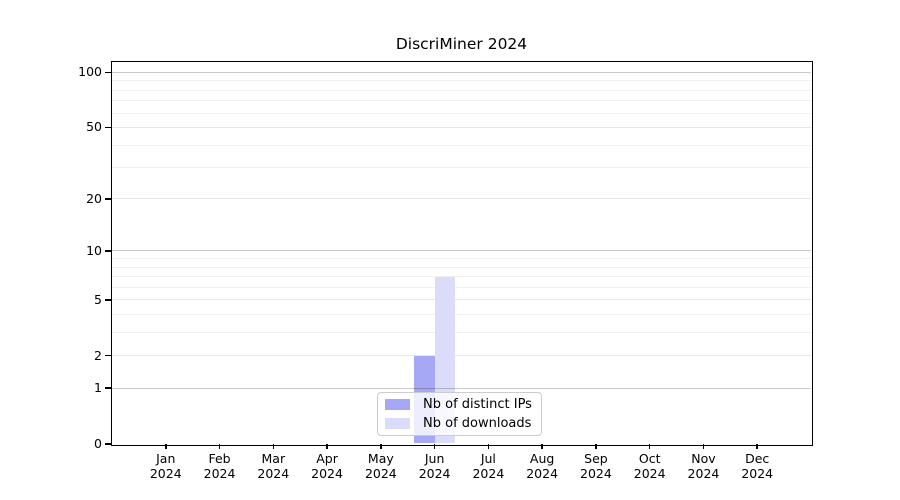 Image resolution: width=900 pixels, height=500 pixels. What do you see at coordinates (459, 414) in the screenshot?
I see `legend: Nb of distinct IPs Nb of downloads` at bounding box center [459, 414].